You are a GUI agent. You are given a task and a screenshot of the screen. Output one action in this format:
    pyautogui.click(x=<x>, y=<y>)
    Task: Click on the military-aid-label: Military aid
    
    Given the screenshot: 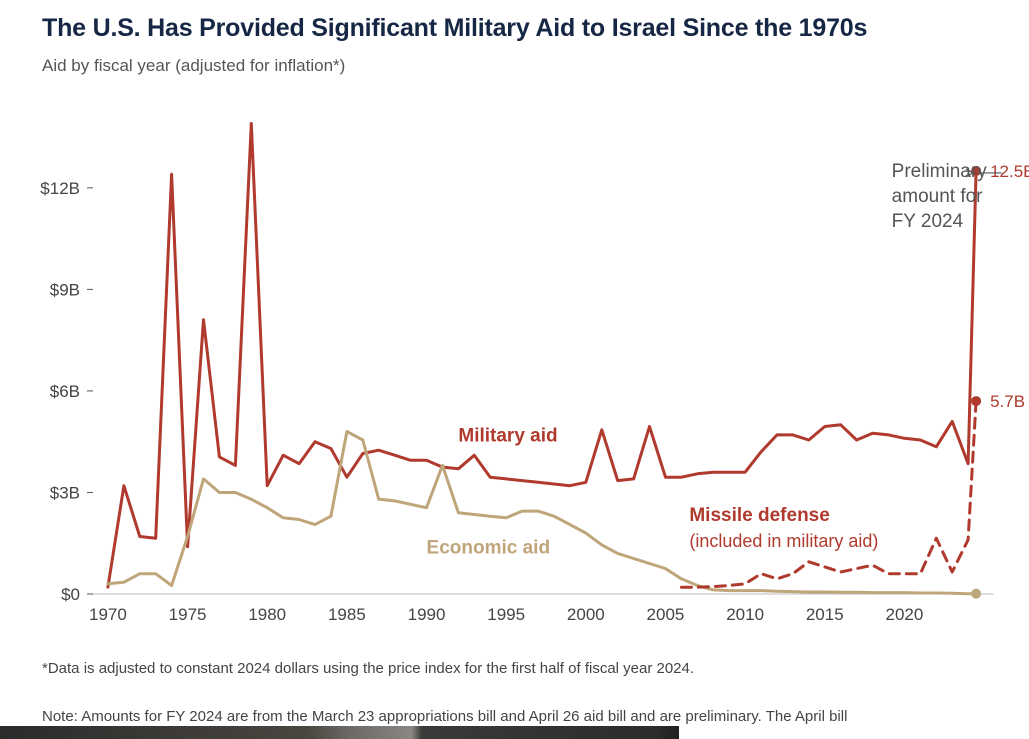 What is the action you would take?
    pyautogui.click(x=507, y=436)
    